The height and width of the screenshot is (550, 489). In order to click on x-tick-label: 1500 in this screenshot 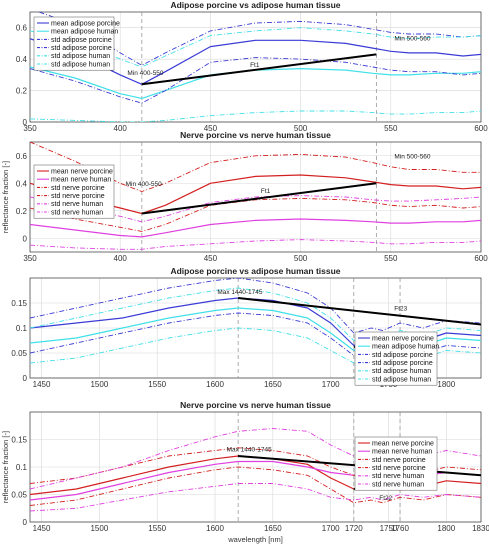, I will do `click(99, 528)`.